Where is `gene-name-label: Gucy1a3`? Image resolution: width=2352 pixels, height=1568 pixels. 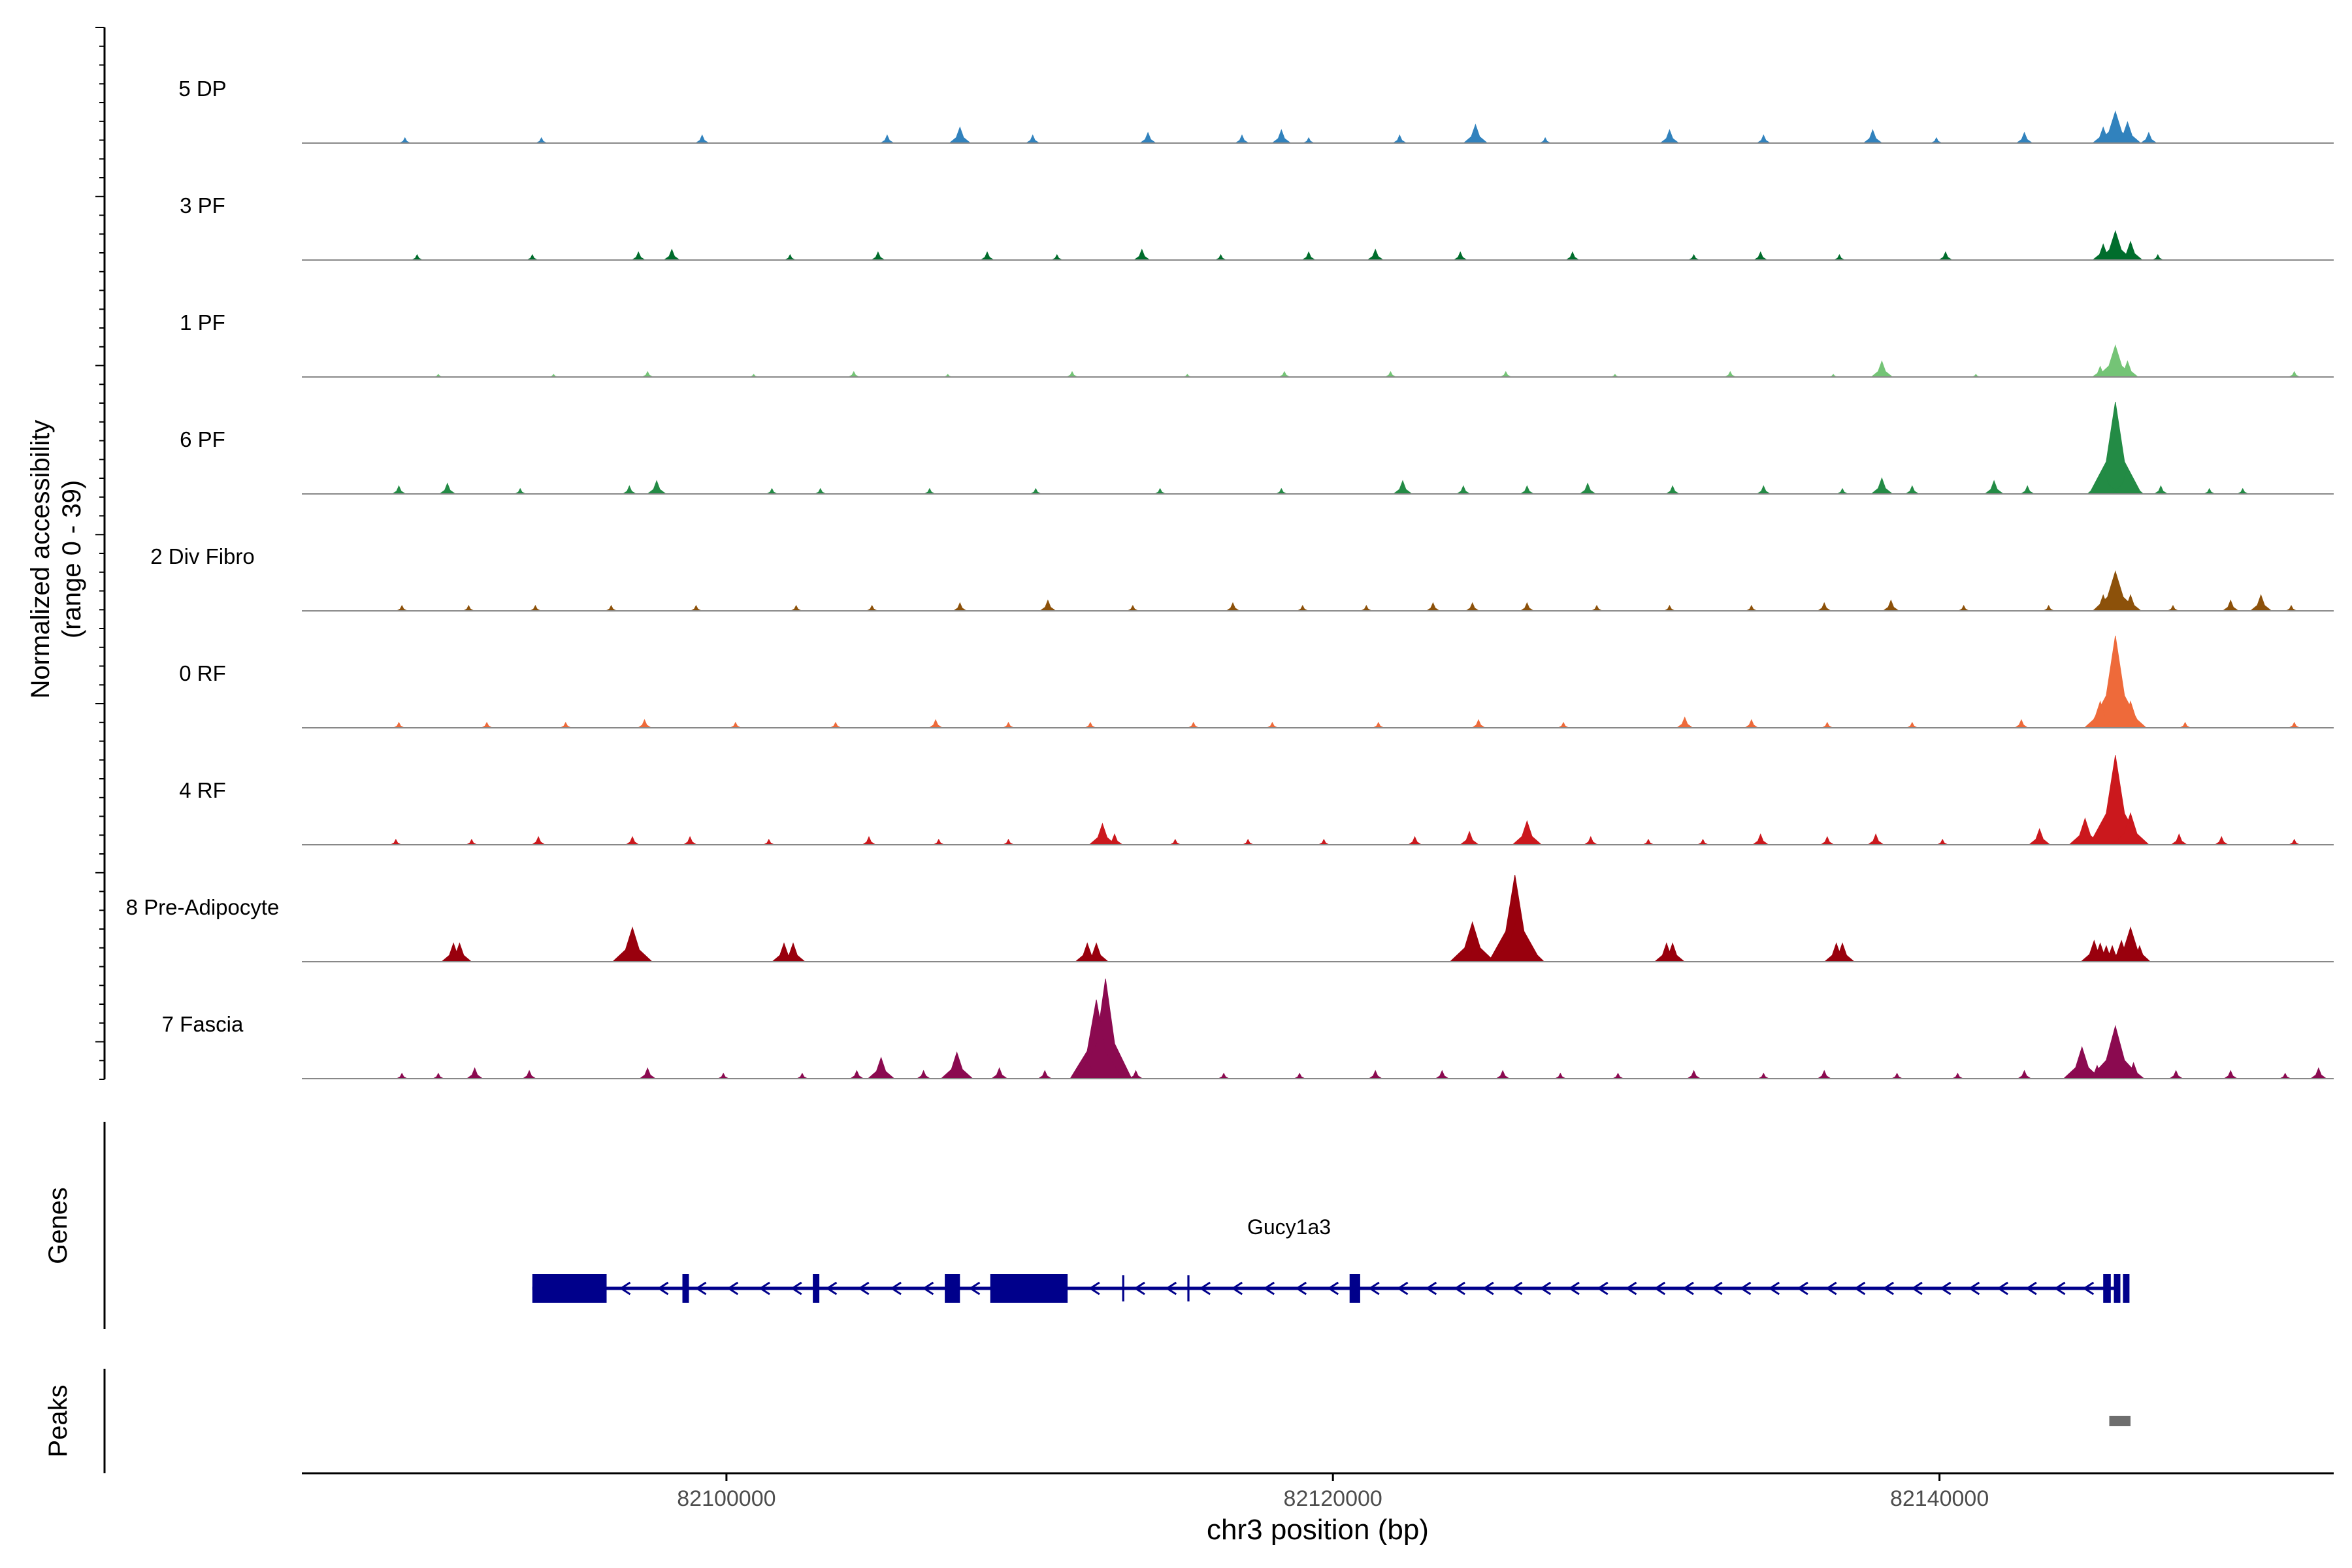 gene-name-label: Gucy1a3 is located at coordinates (1289, 1227).